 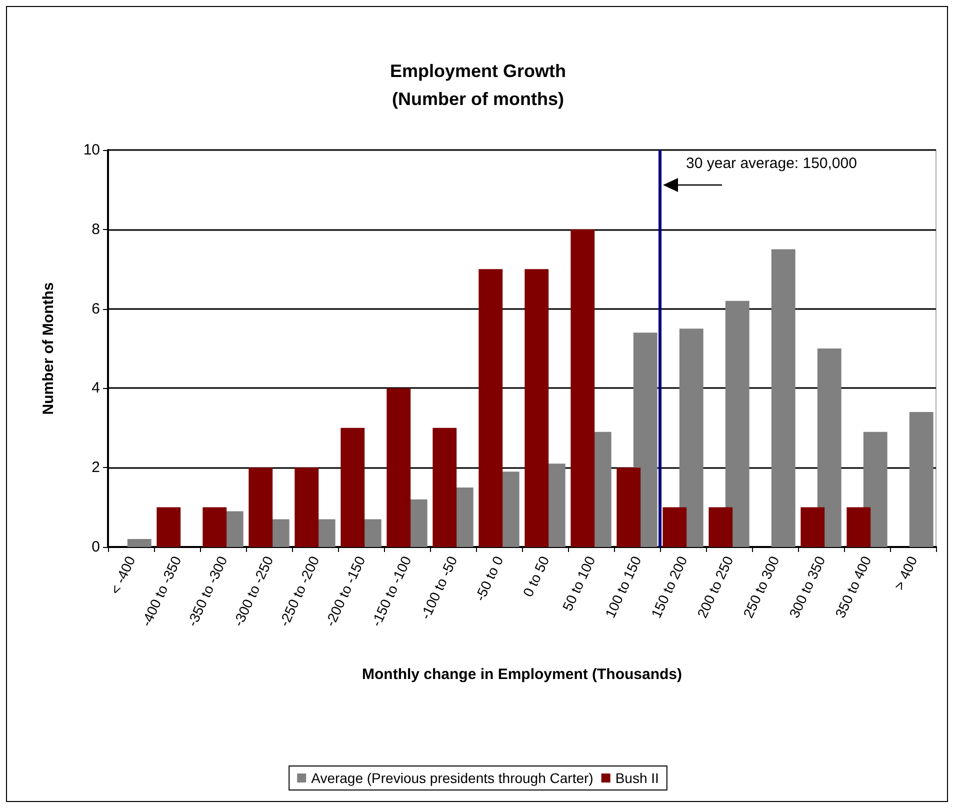 I want to click on x-tick-label: 100 to 150, so click(x=623, y=586).